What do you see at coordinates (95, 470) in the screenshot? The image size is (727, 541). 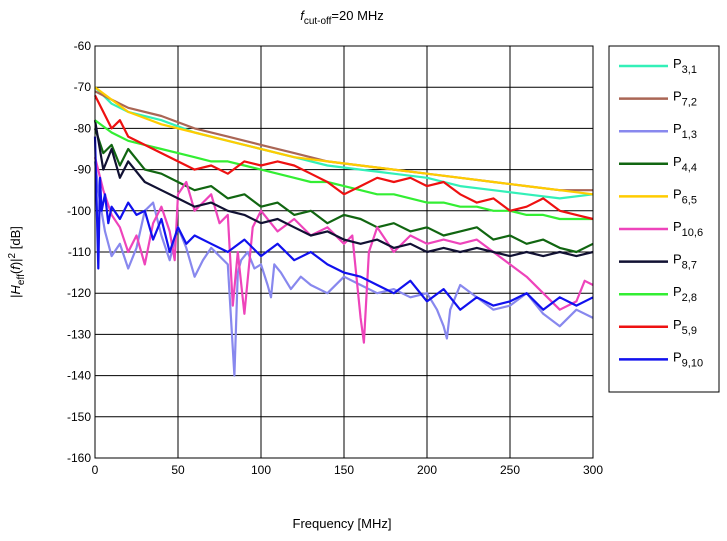 I see `x-tick-label: 0` at bounding box center [95, 470].